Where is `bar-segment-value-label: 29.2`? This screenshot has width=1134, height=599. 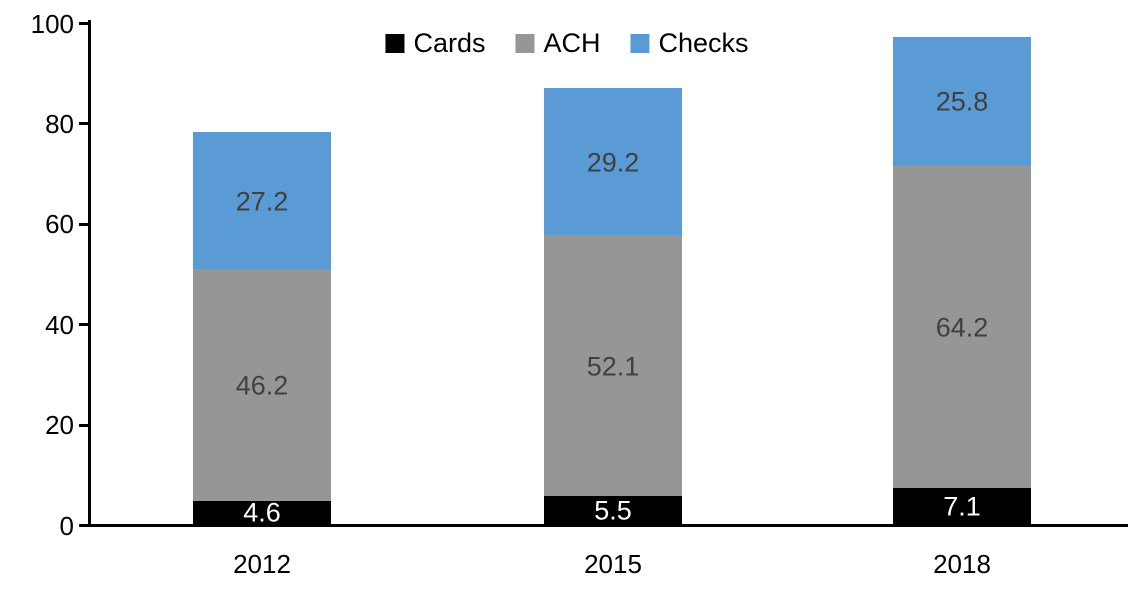
bar-segment-value-label: 29.2 is located at coordinates (613, 162).